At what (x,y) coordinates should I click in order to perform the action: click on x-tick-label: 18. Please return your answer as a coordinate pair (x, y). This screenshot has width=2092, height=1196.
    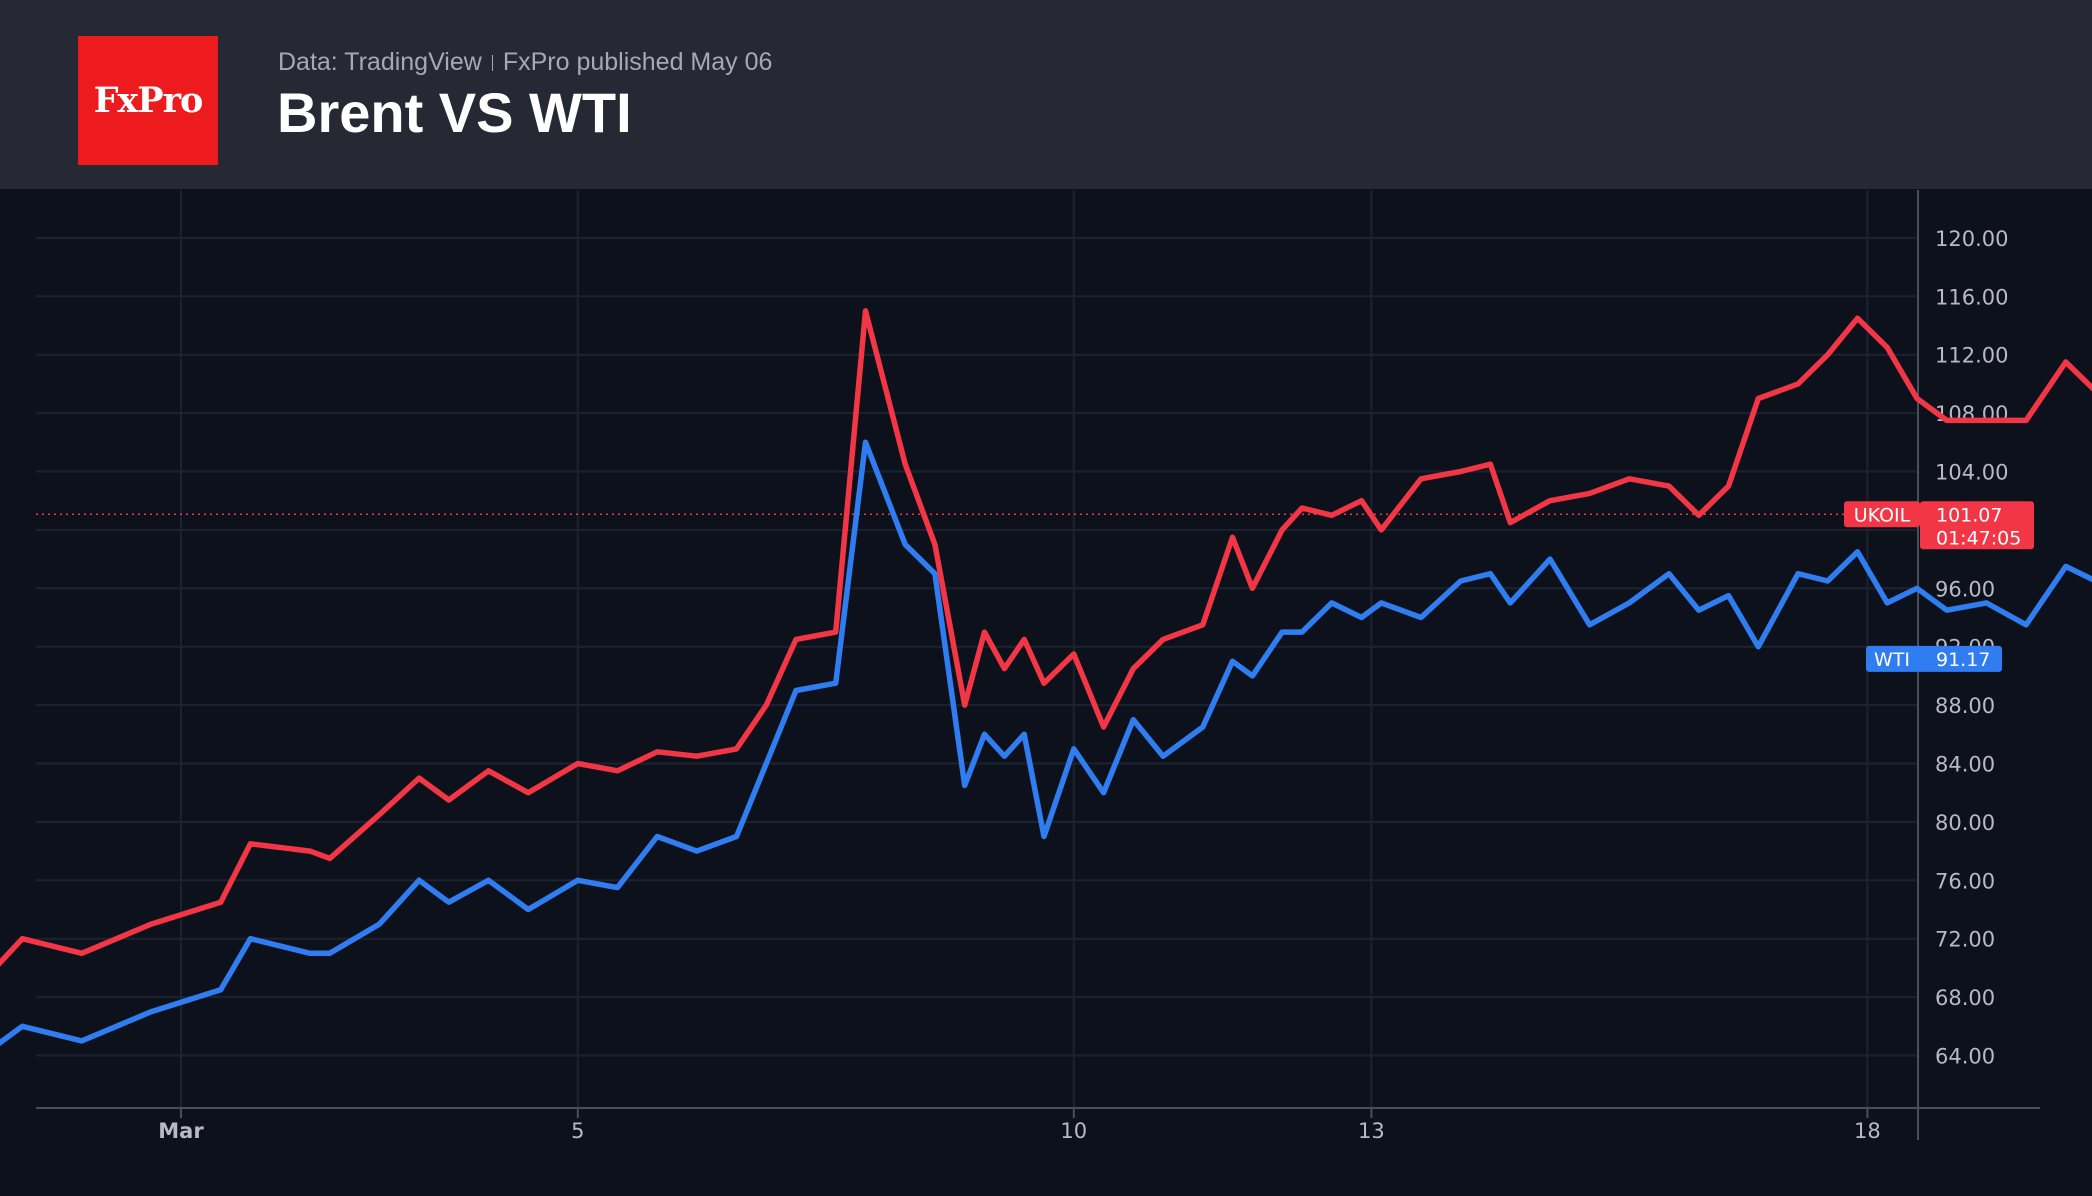
    Looking at the image, I should click on (1867, 1131).